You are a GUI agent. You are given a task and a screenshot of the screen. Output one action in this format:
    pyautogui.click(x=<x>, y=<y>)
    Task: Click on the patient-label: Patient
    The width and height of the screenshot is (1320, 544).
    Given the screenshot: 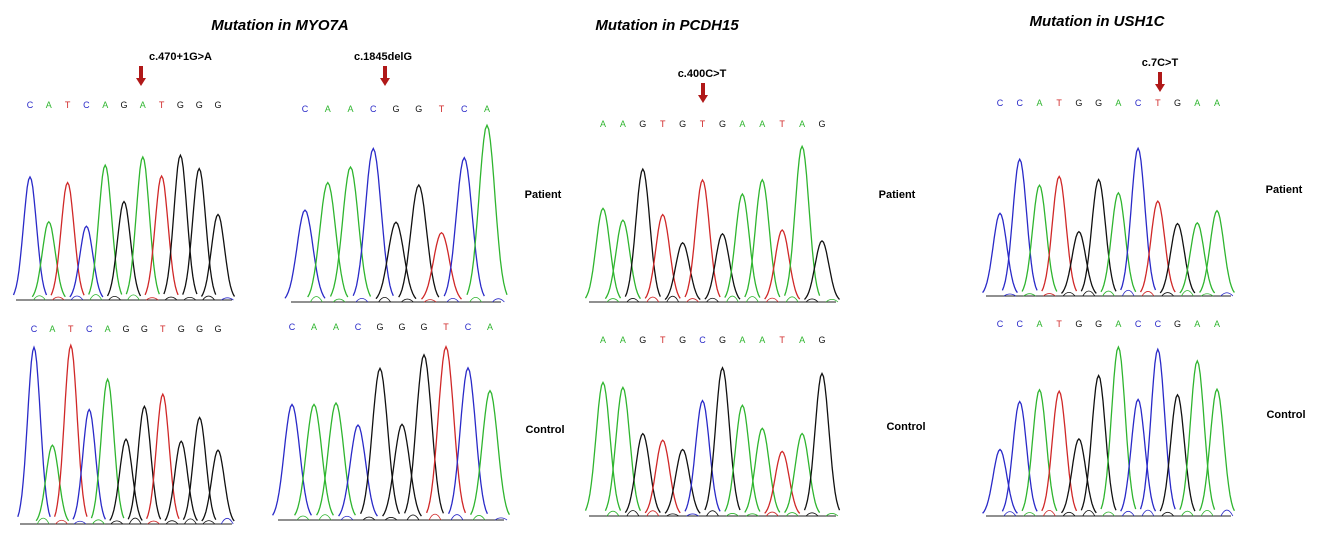 What is the action you would take?
    pyautogui.click(x=543, y=195)
    